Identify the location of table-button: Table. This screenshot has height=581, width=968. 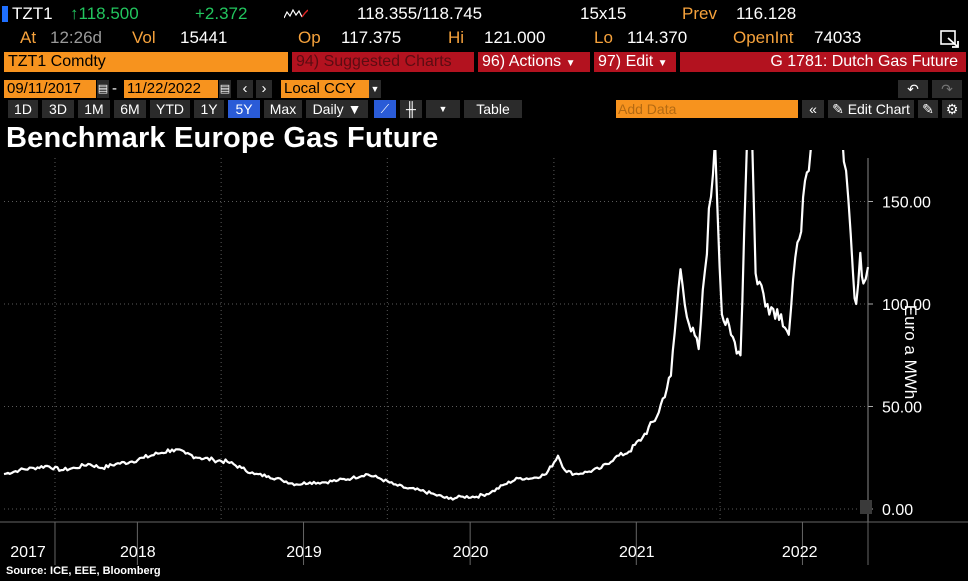
(493, 109).